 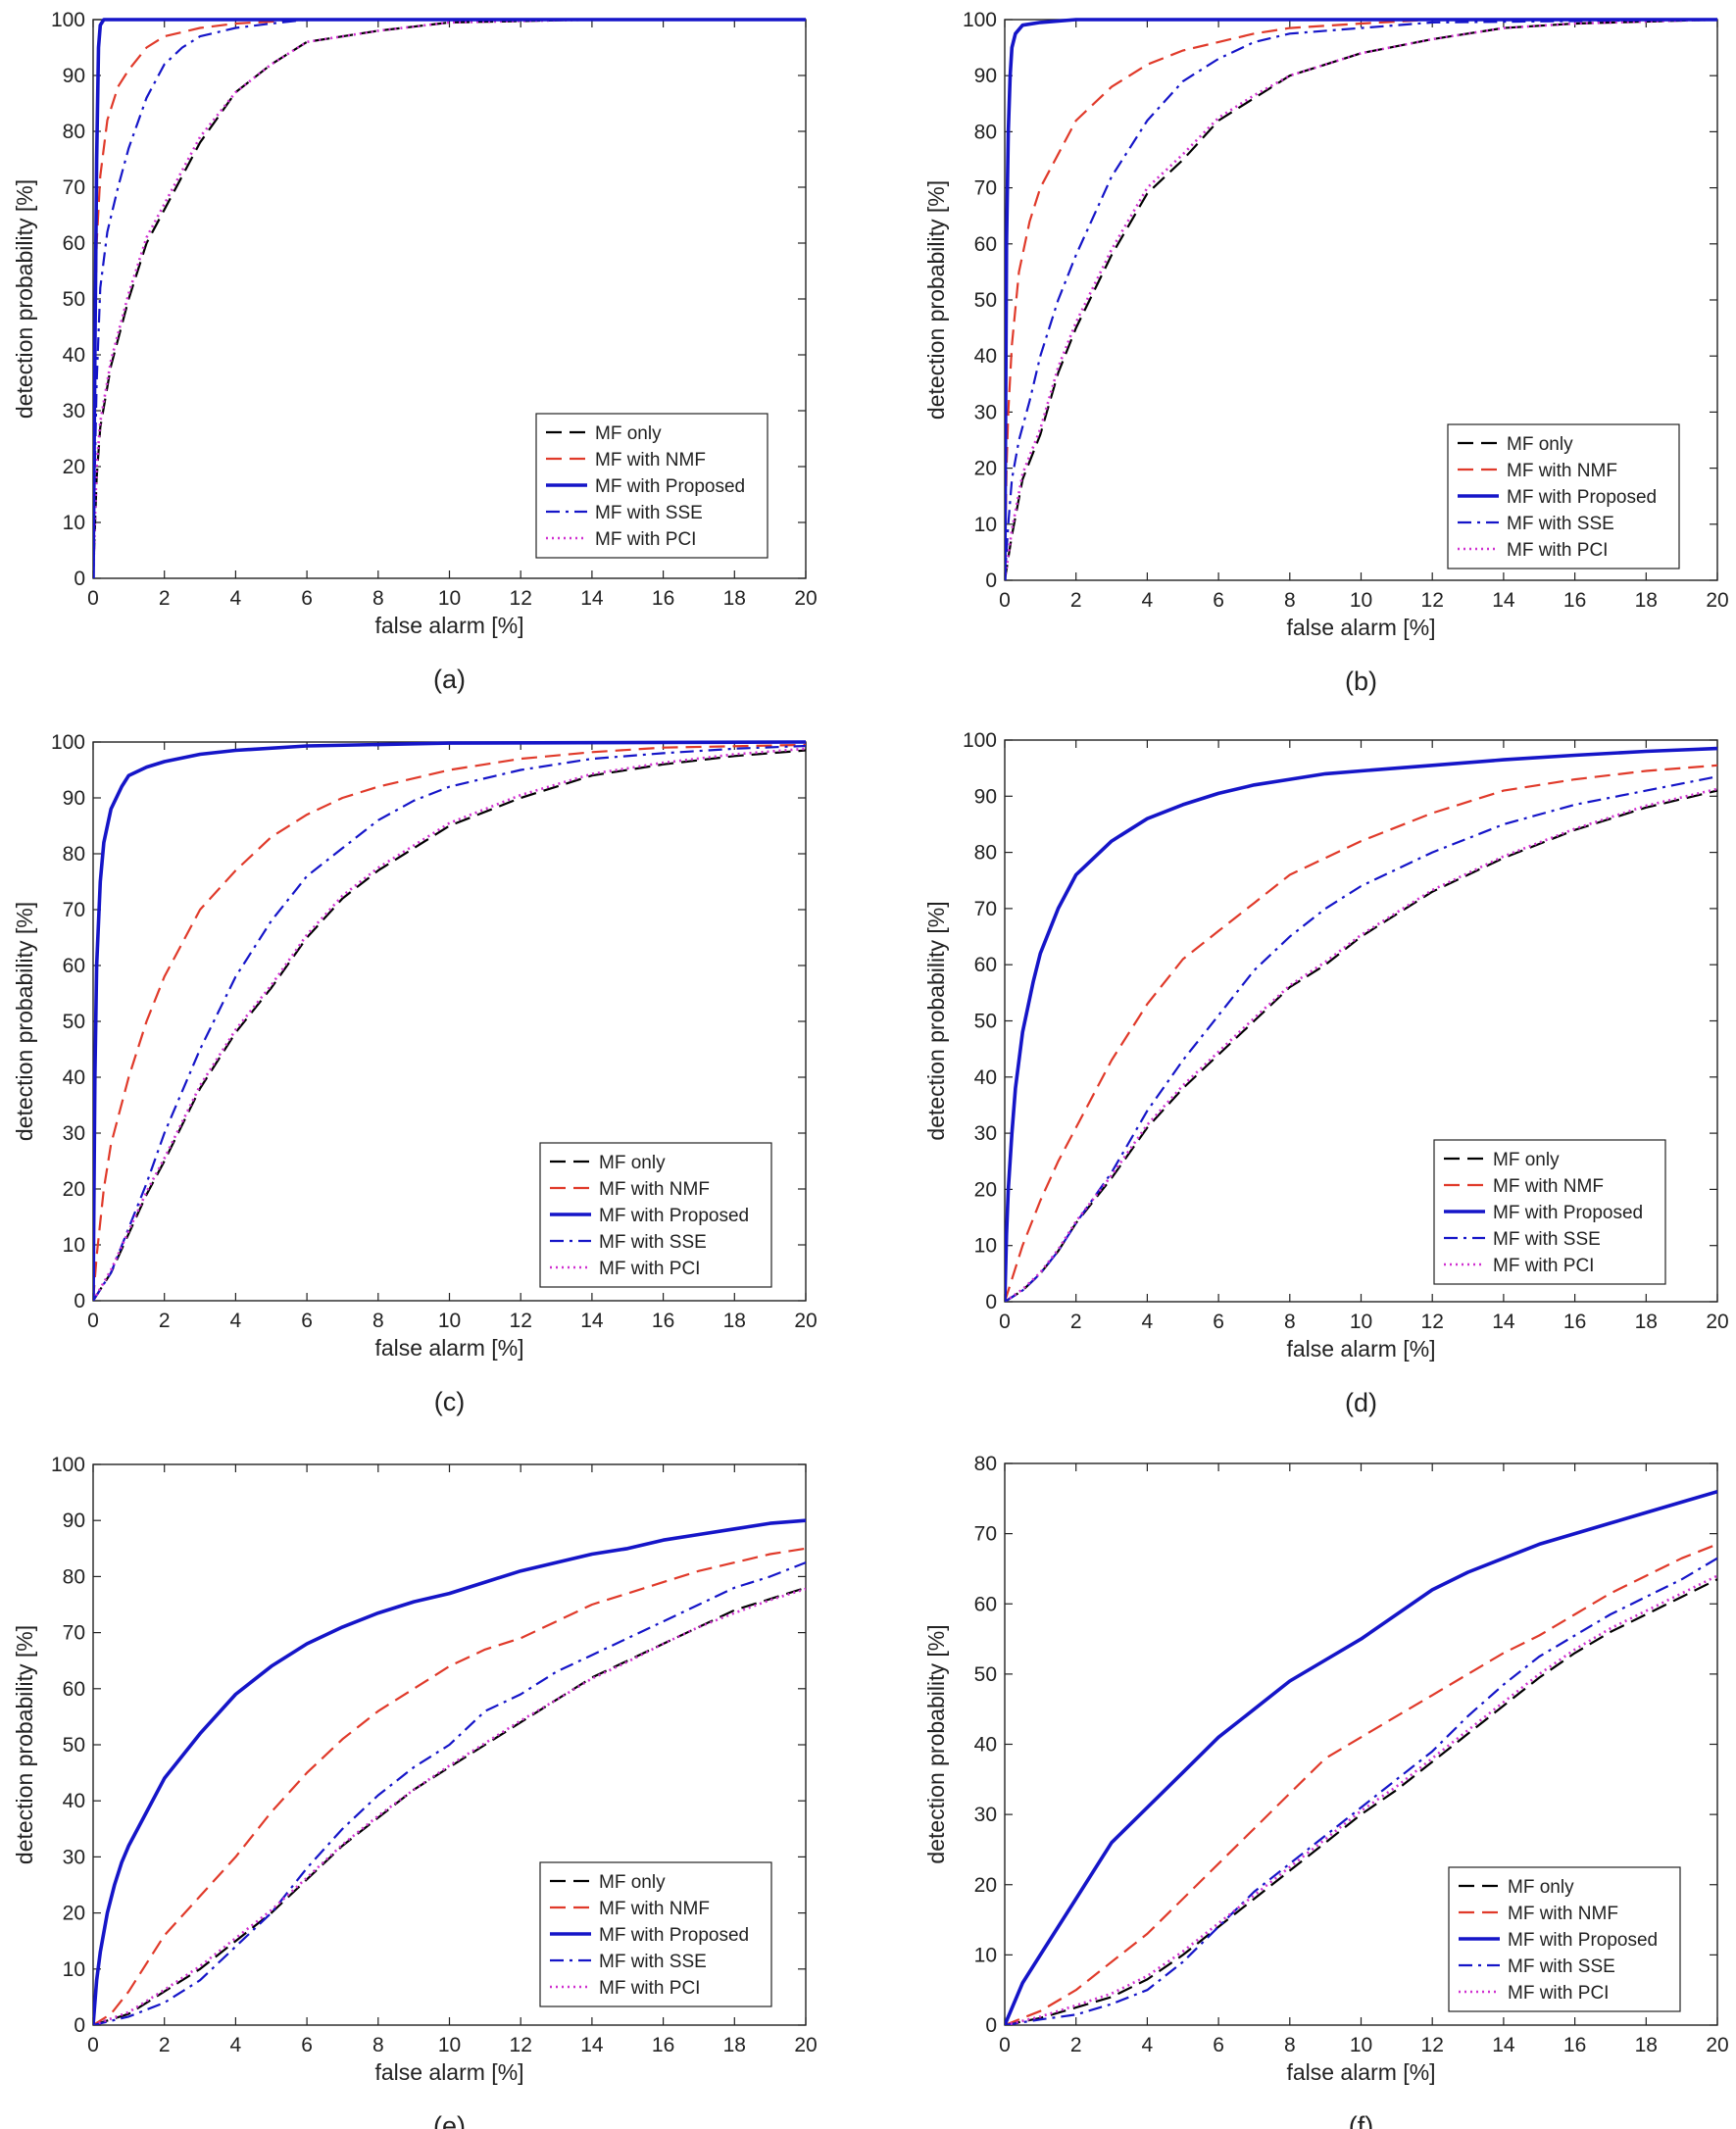 What do you see at coordinates (378, 1321) in the screenshot?
I see `x-tick-label: 8` at bounding box center [378, 1321].